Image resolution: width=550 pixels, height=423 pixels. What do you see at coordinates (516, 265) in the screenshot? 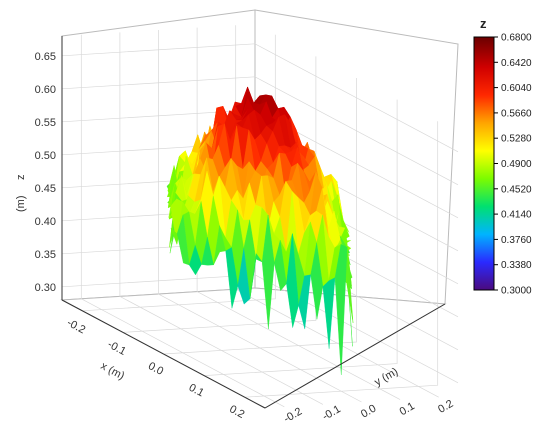
I see `colorbar-tick-label: 0.3380` at bounding box center [516, 265].